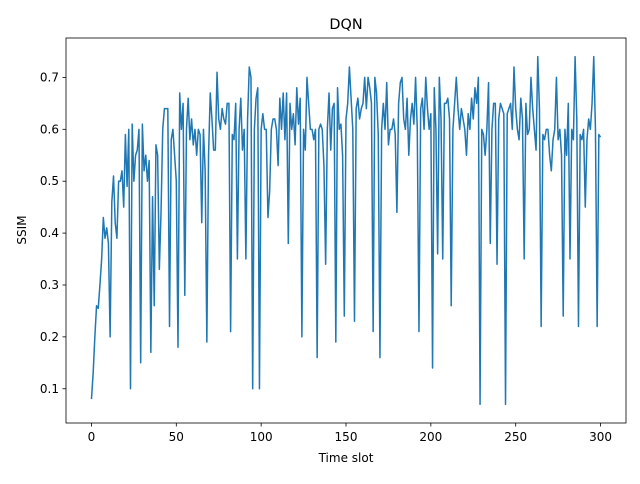  Describe the element at coordinates (346, 437) in the screenshot. I see `x-tick-label: 150` at that location.